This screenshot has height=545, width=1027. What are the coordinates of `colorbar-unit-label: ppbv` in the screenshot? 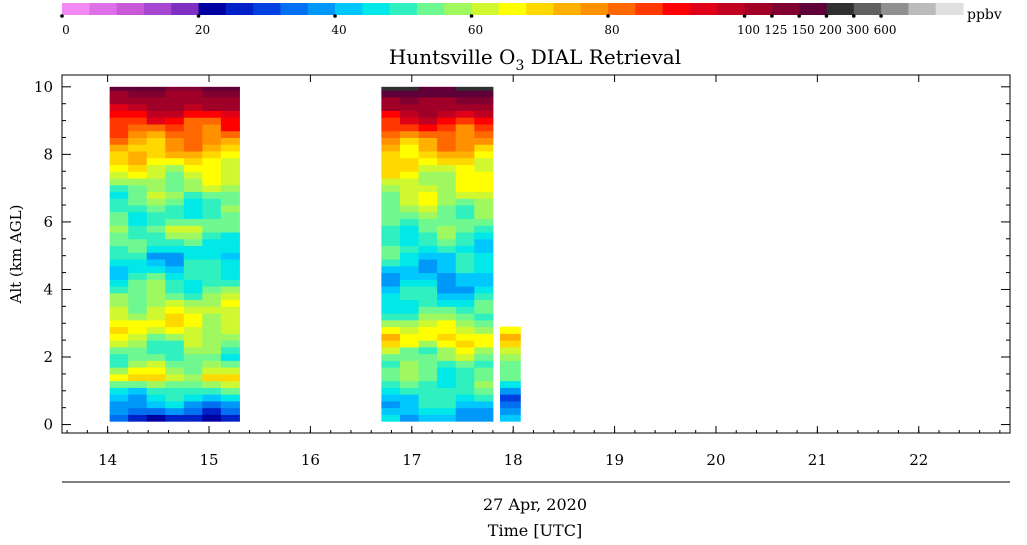 It's located at (984, 15).